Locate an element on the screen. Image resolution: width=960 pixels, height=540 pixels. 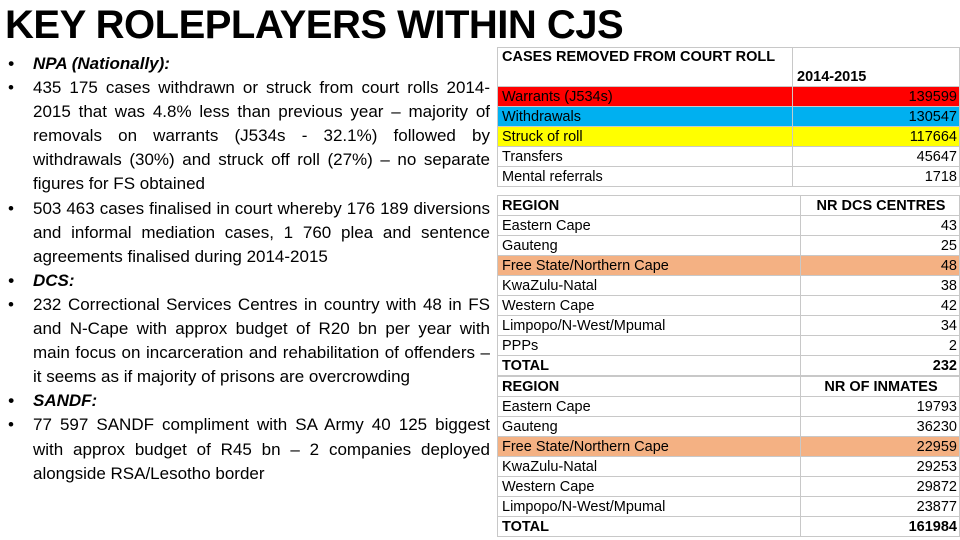
table-row: Eastern Cape 19793 is located at coordinates (728, 406).